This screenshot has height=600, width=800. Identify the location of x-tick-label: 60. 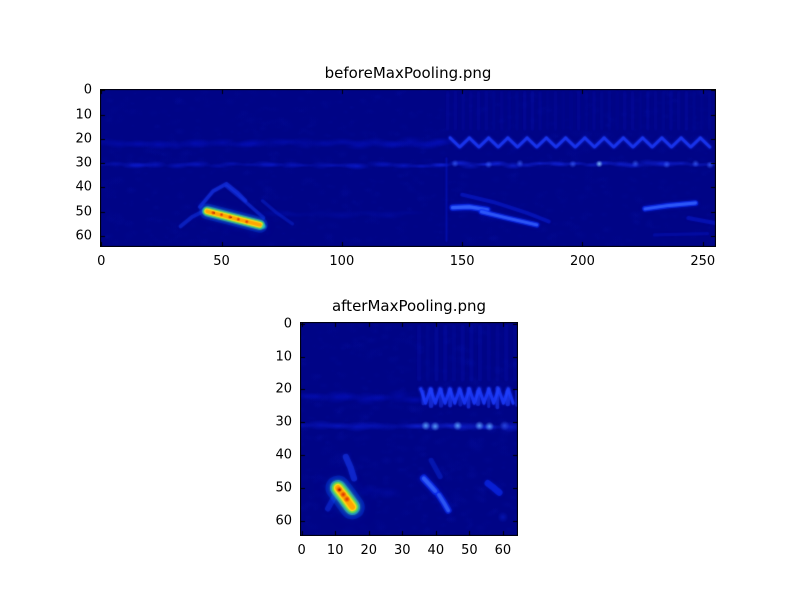
(503, 550).